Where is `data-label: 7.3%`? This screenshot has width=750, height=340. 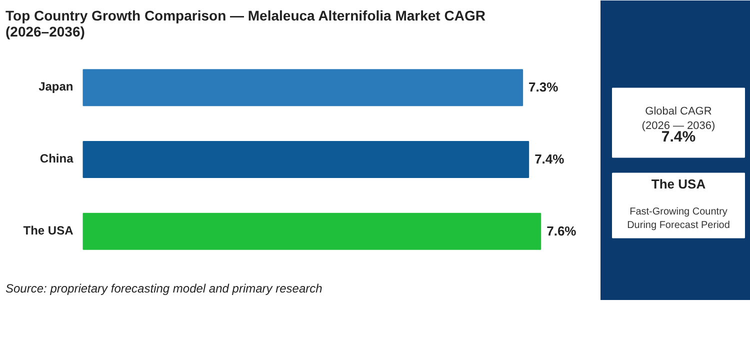
data-label: 7.3% is located at coordinates (543, 87).